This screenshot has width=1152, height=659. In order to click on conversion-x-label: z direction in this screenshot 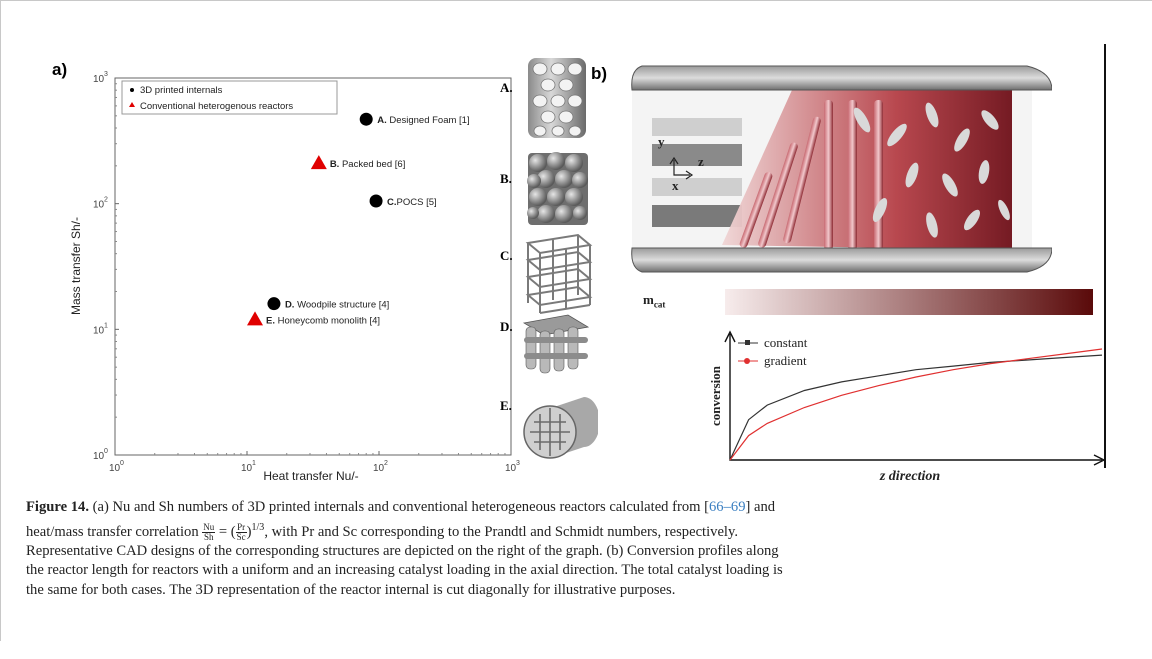, I will do `click(909, 476)`.